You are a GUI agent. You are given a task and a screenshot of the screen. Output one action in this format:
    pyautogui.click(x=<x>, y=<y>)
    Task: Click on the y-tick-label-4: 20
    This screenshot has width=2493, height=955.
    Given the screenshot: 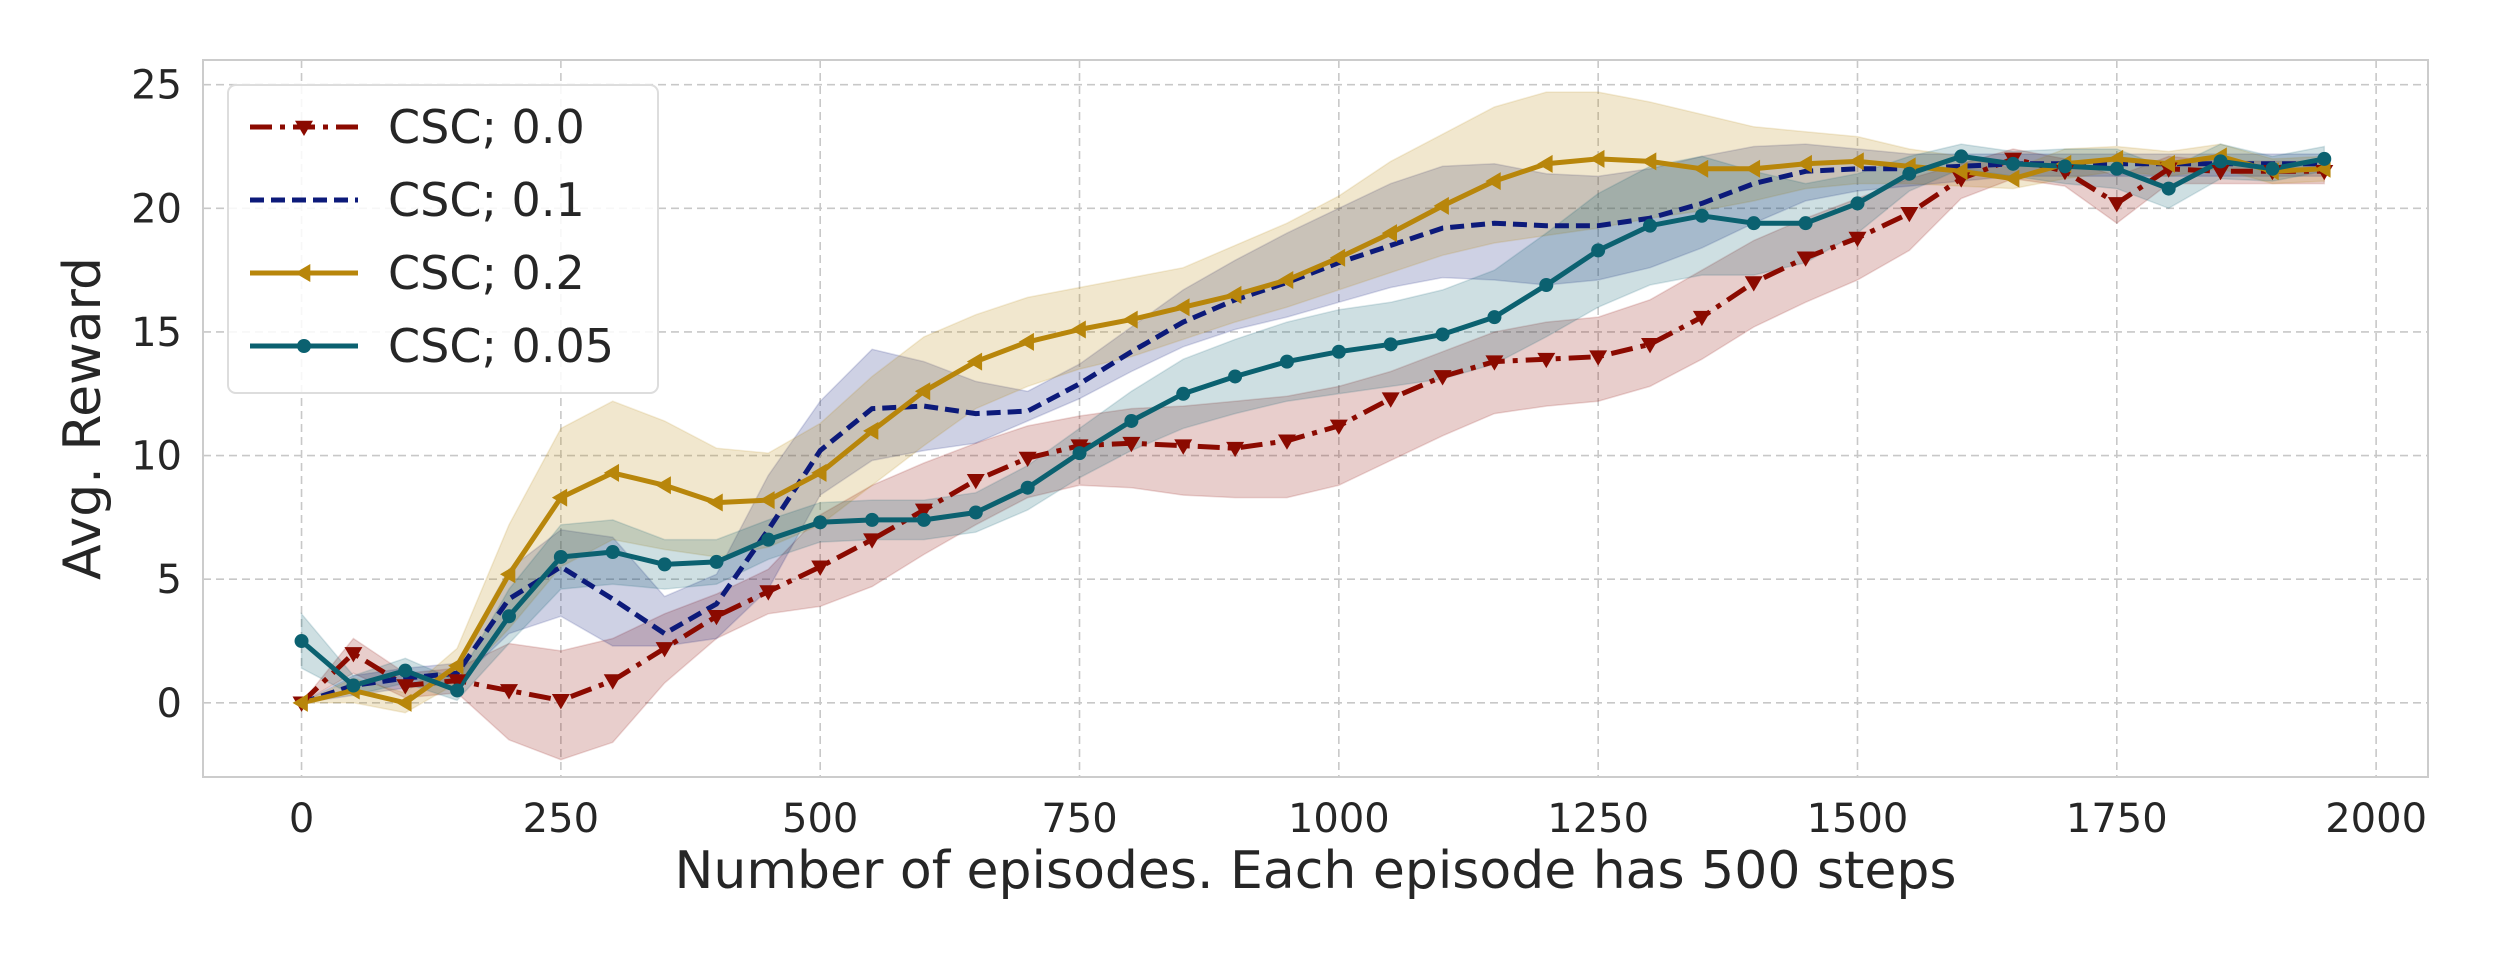 What is the action you would take?
    pyautogui.click(x=156, y=209)
    